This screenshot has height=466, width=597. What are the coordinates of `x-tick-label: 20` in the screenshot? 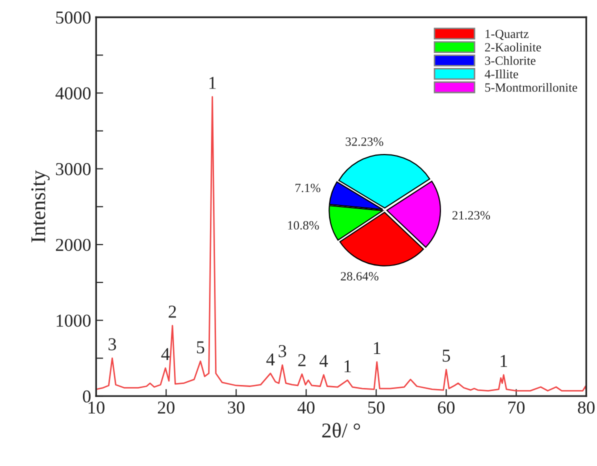 It's located at (166, 407).